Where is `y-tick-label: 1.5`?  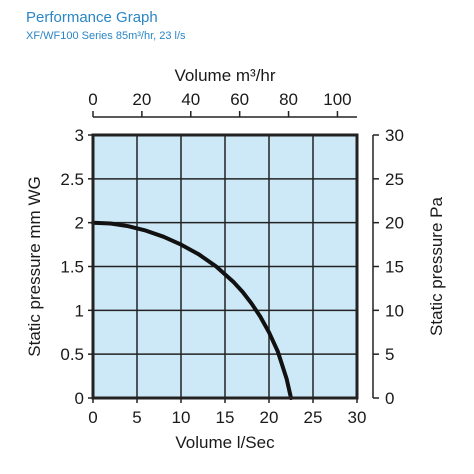 y-tick-label: 1.5 is located at coordinates (72, 267).